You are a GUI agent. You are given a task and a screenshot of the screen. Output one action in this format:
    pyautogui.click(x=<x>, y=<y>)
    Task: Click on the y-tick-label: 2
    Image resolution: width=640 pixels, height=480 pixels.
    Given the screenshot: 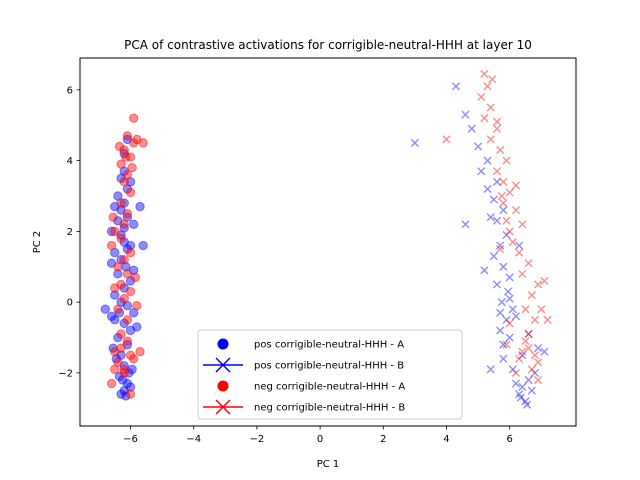 What is the action you would take?
    pyautogui.click(x=70, y=232)
    